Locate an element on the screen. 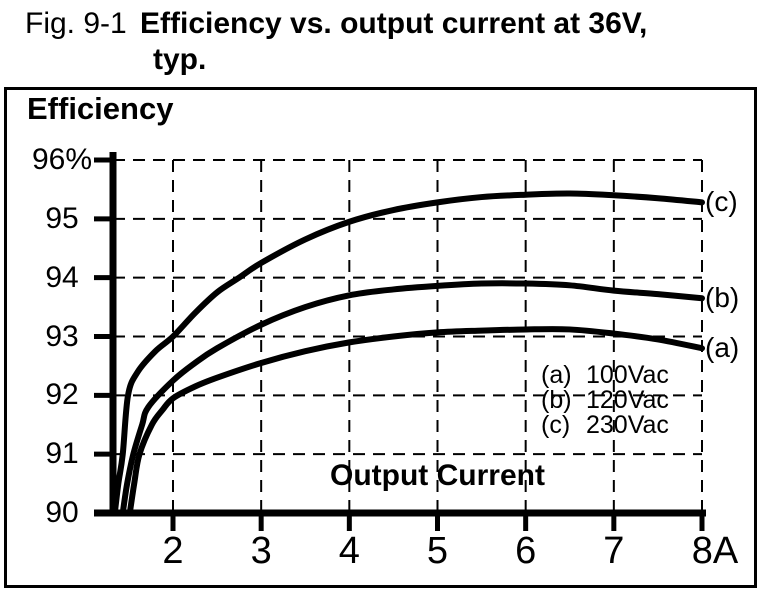  x-tick-label: 4 is located at coordinates (349, 551).